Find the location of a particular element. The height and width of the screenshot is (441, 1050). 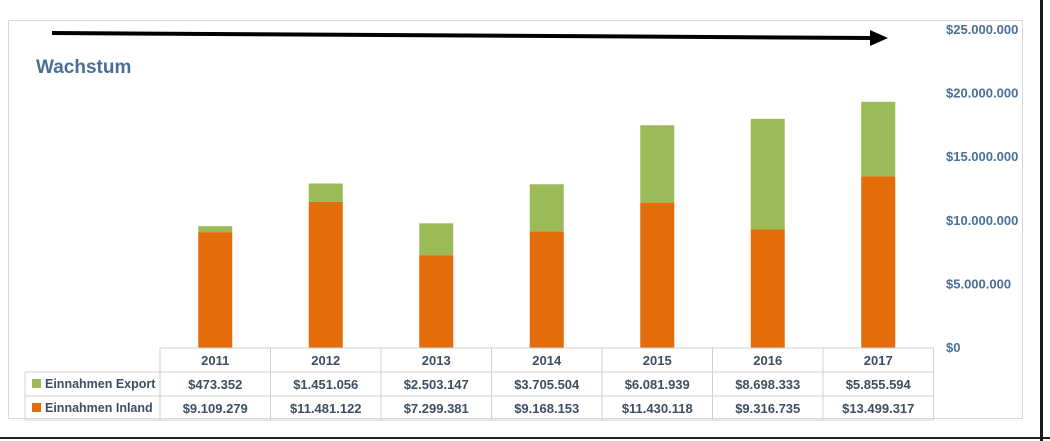

y-tick-label: $25.000.000 is located at coordinates (982, 29).